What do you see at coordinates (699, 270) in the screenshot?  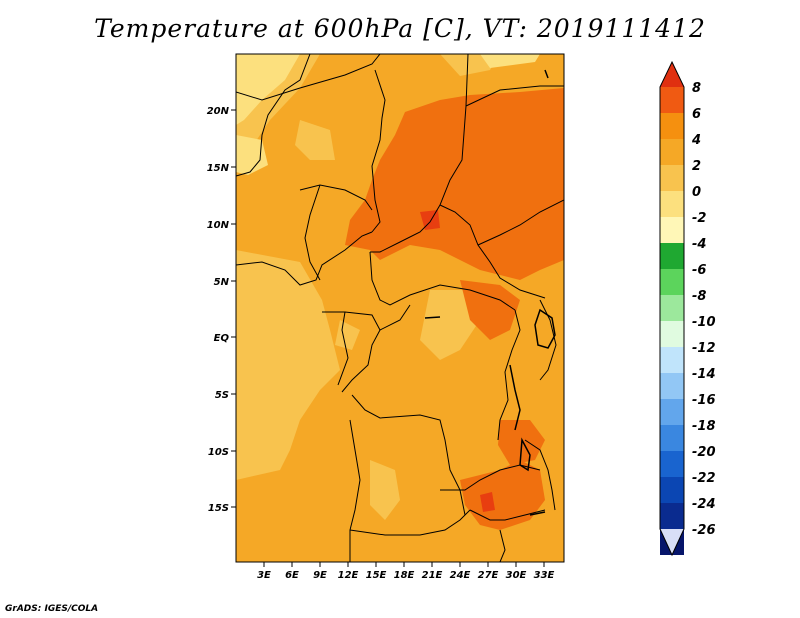 I see `colorbar-label: -6` at bounding box center [699, 270].